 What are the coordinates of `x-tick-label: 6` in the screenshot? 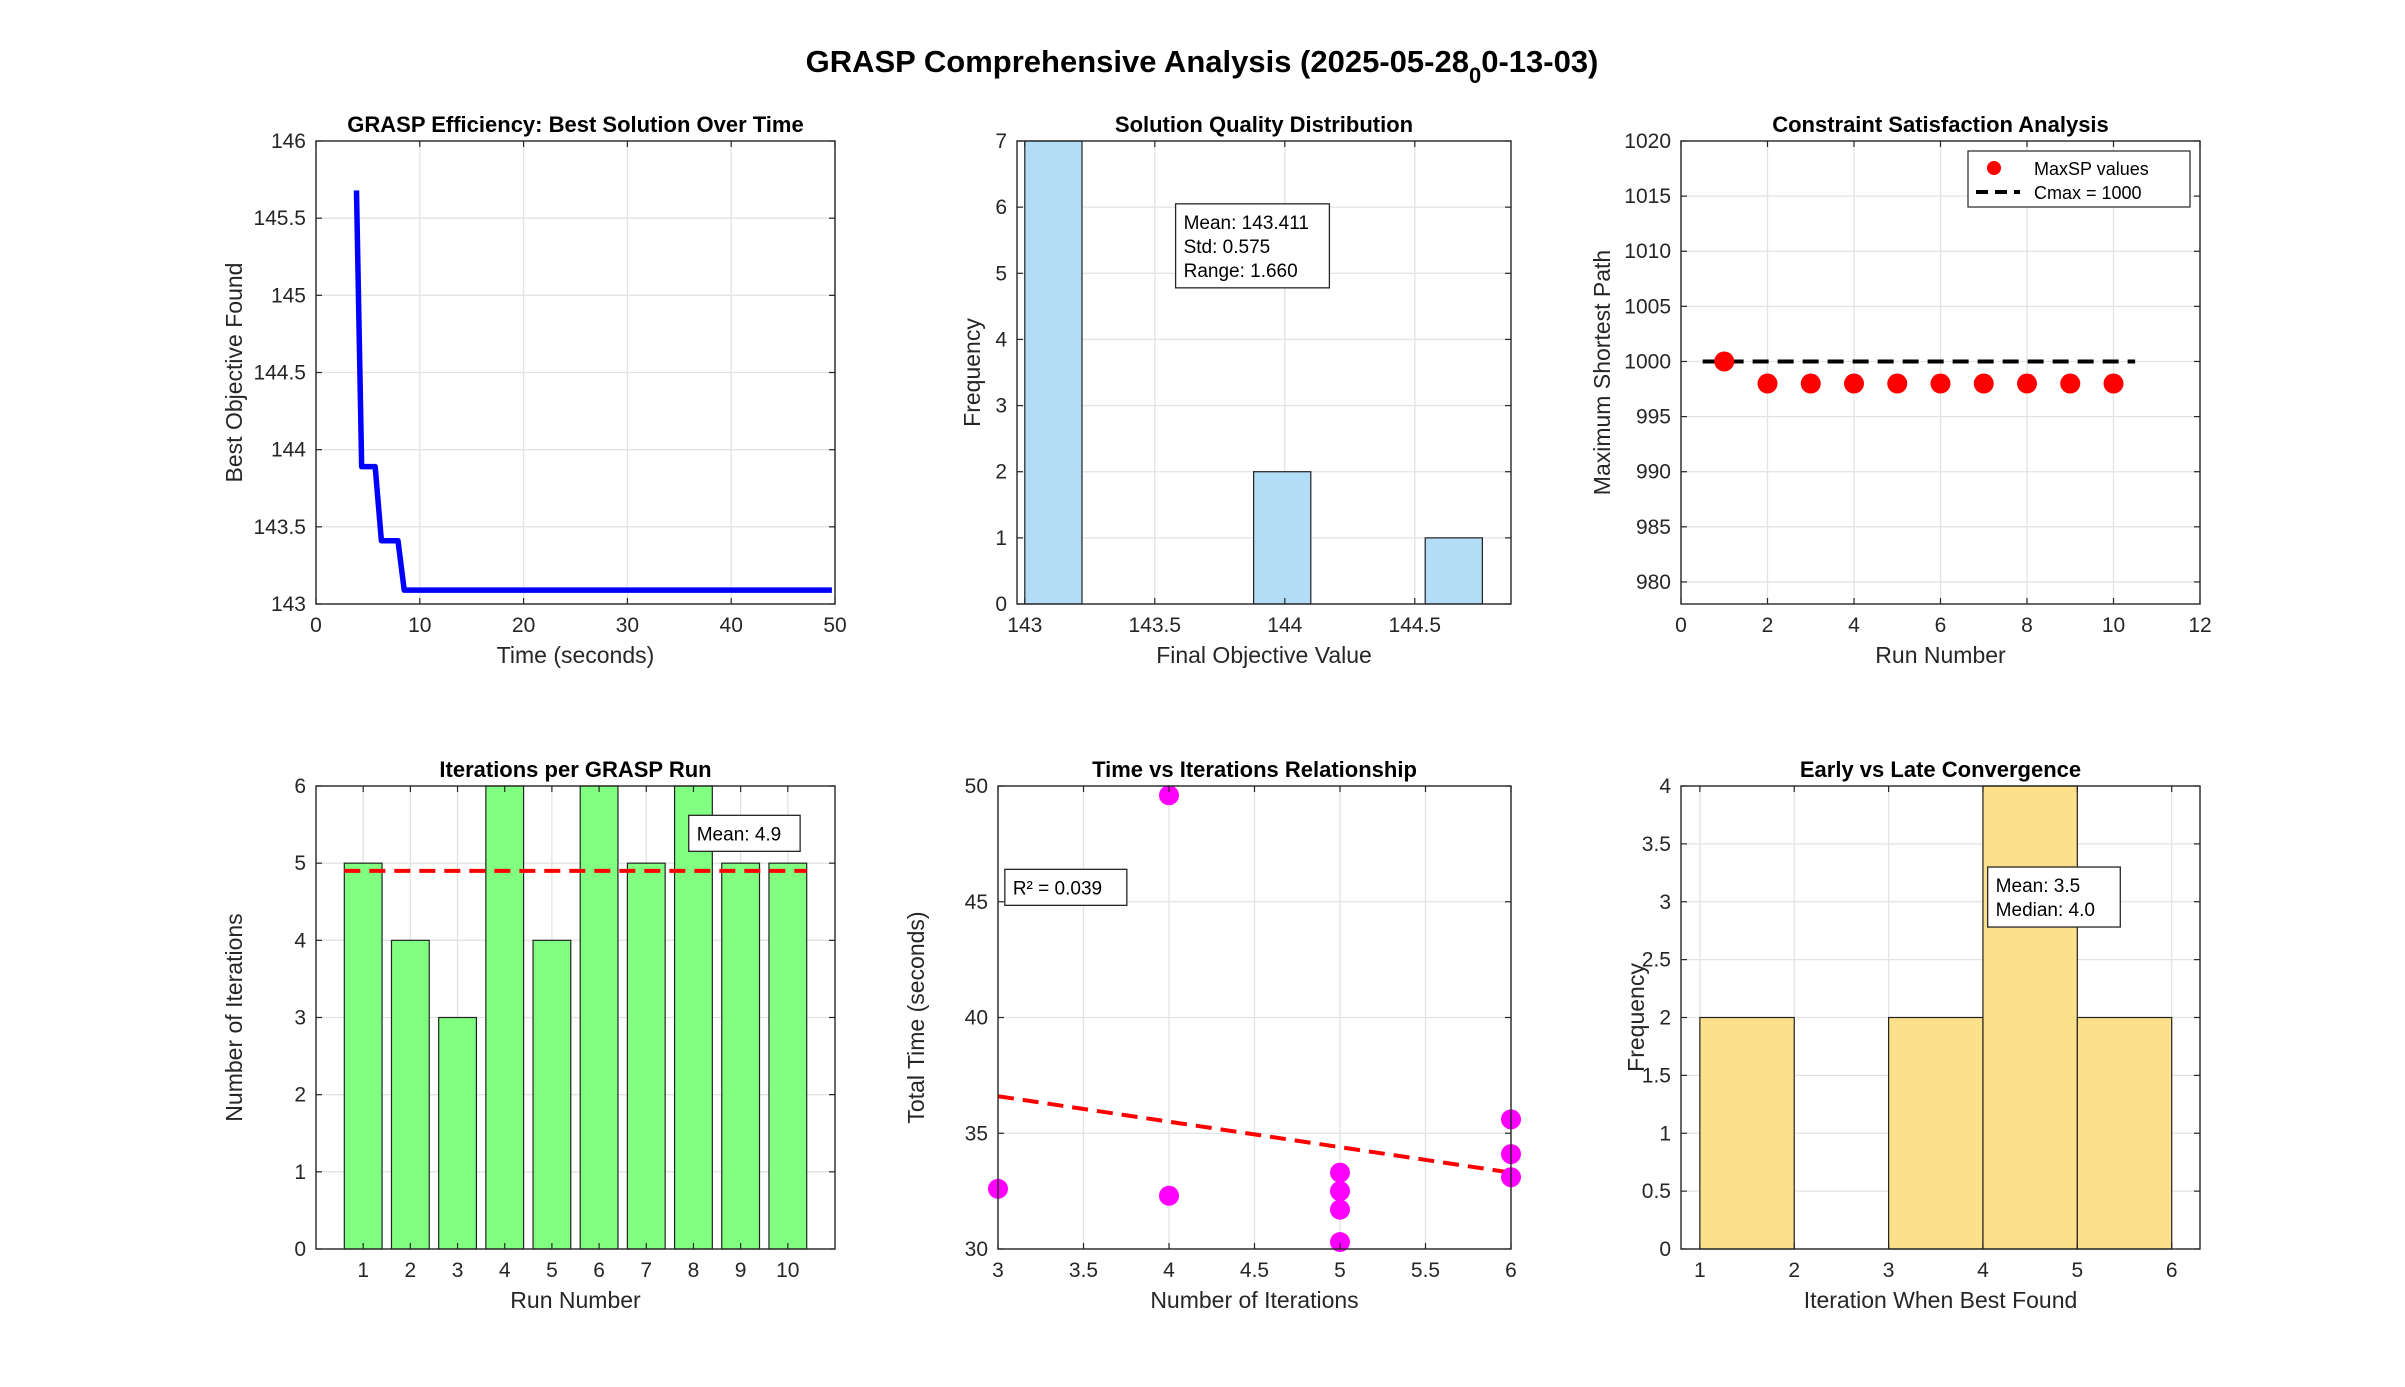 It's located at (2172, 1270).